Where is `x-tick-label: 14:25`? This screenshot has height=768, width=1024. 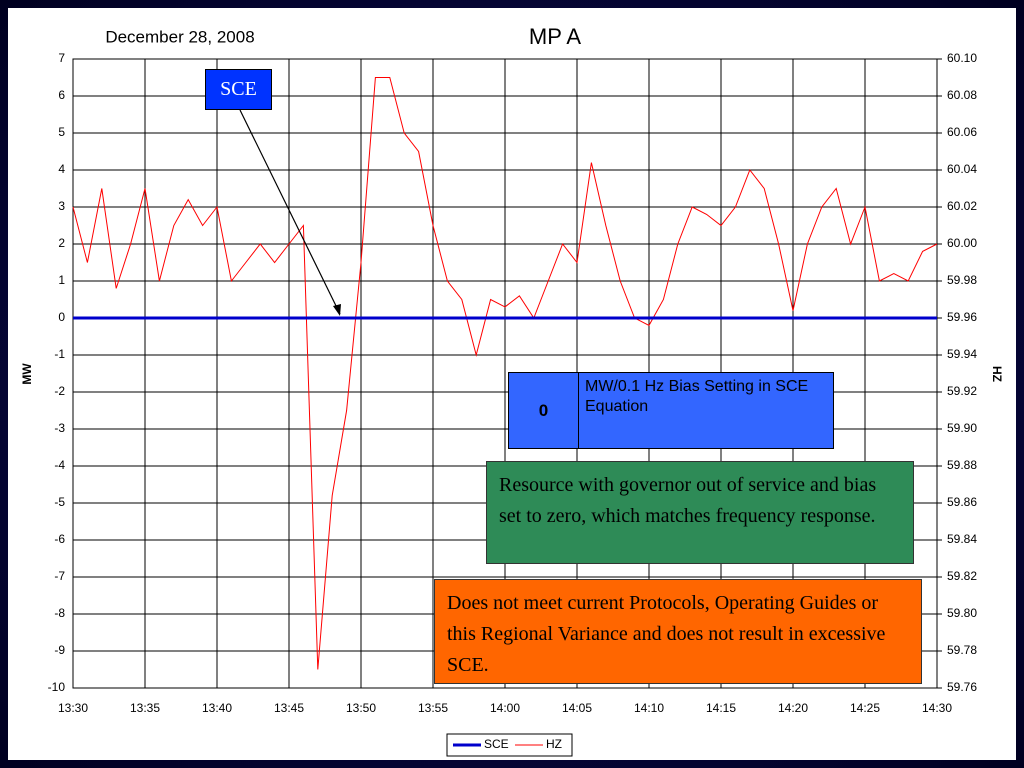
x-tick-label: 14:25 is located at coordinates (865, 708).